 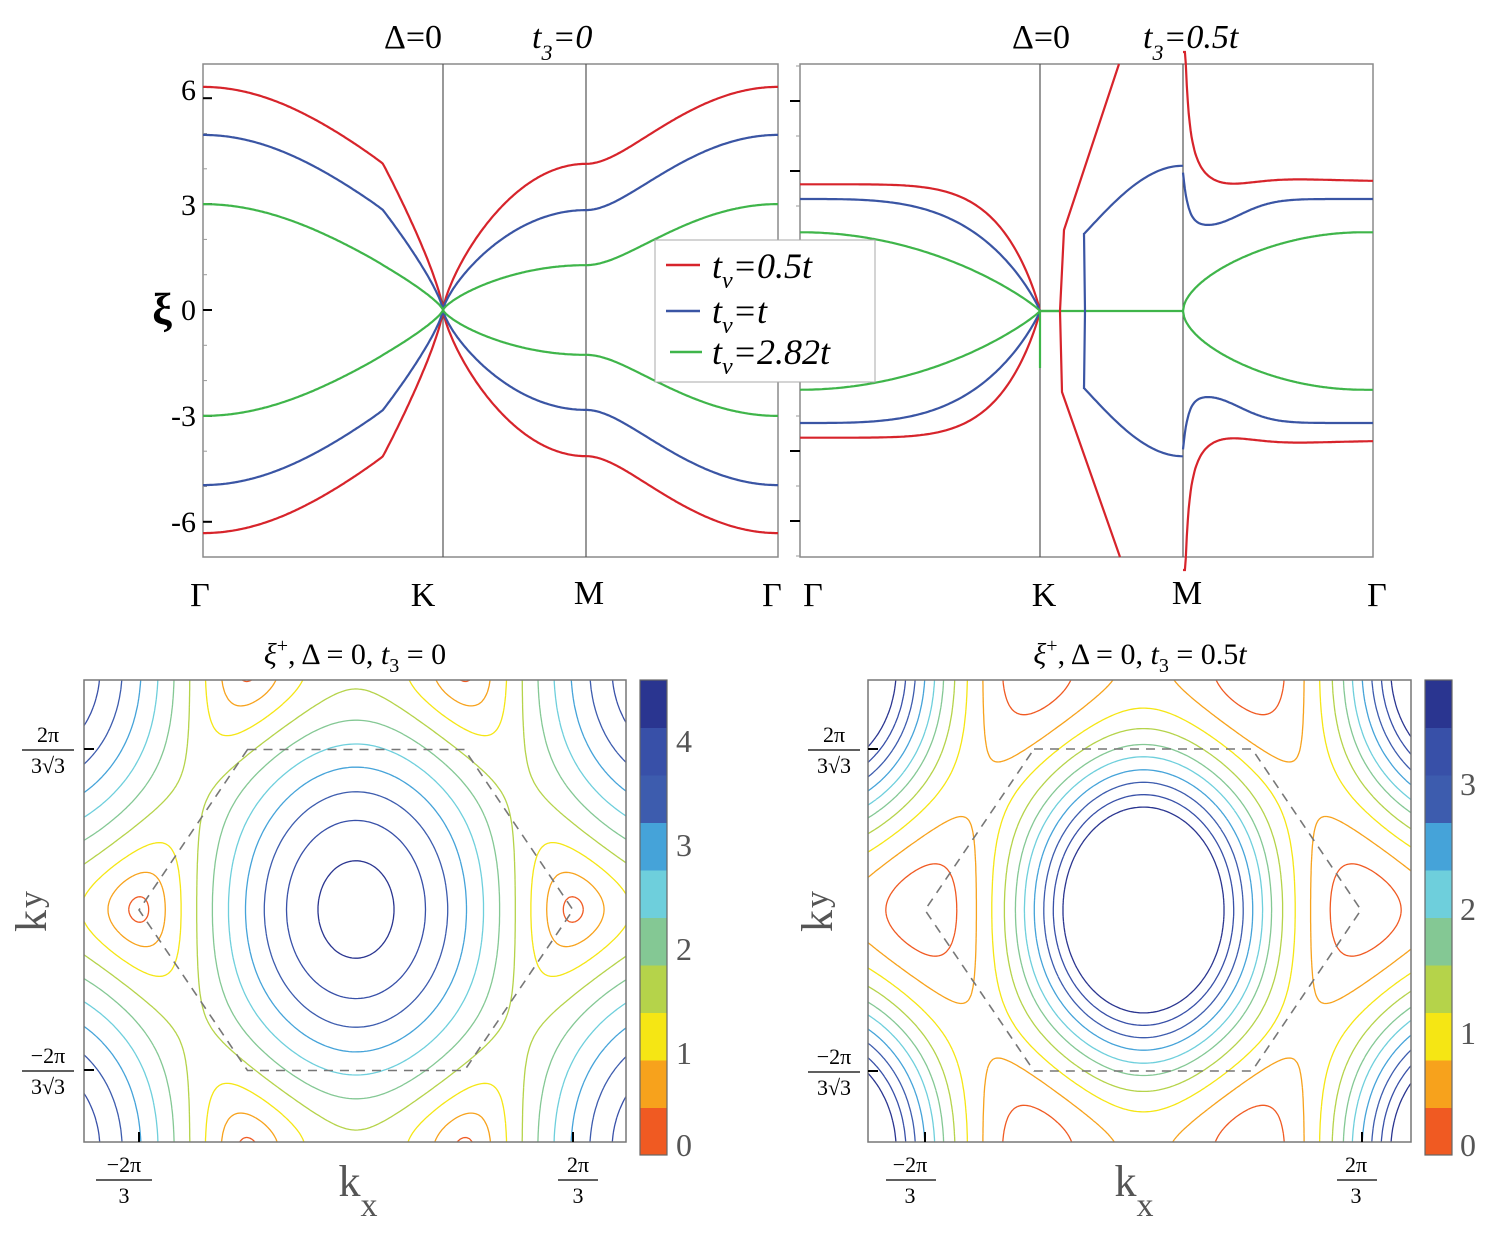 I want to click on colorbar-right, so click(x=1438, y=917).